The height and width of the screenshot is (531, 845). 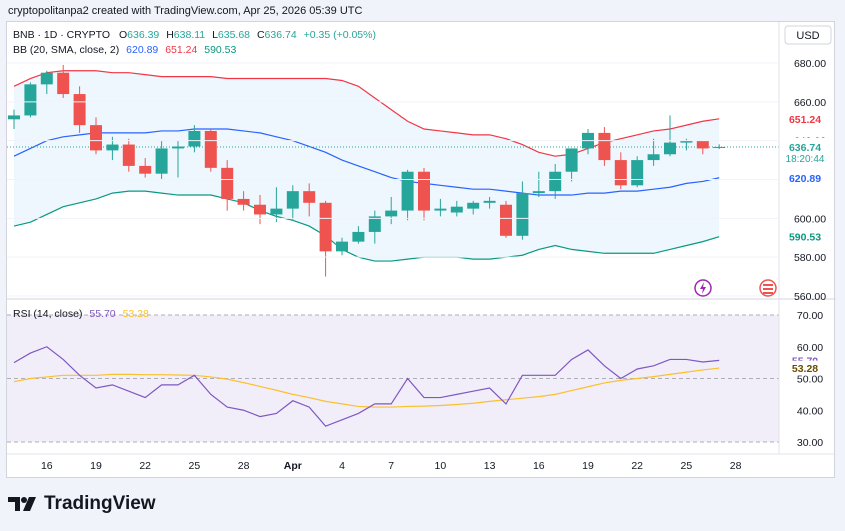 What do you see at coordinates (810, 380) in the screenshot?
I see `rsi-axis-label: 50.00` at bounding box center [810, 380].